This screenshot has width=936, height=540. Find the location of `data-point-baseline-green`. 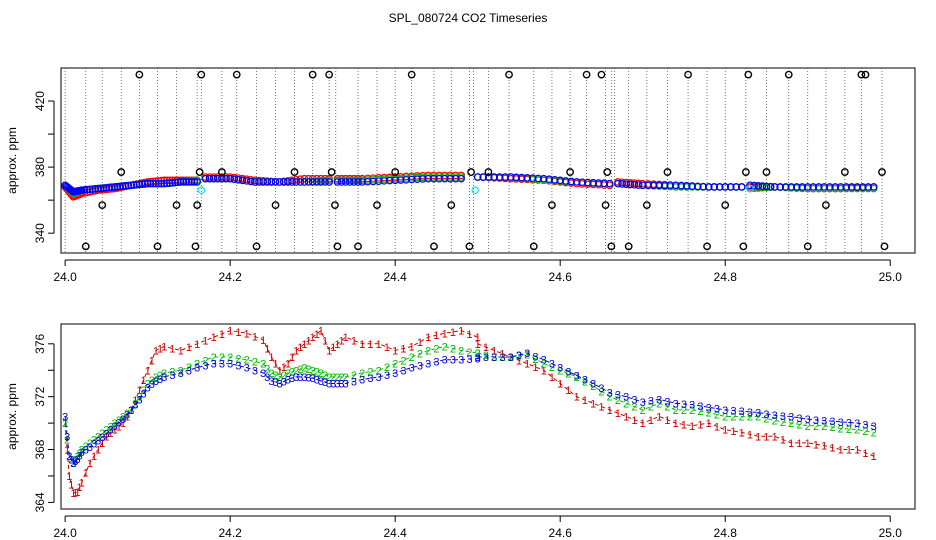

data-point-baseline-green is located at coordinates (758, 188).